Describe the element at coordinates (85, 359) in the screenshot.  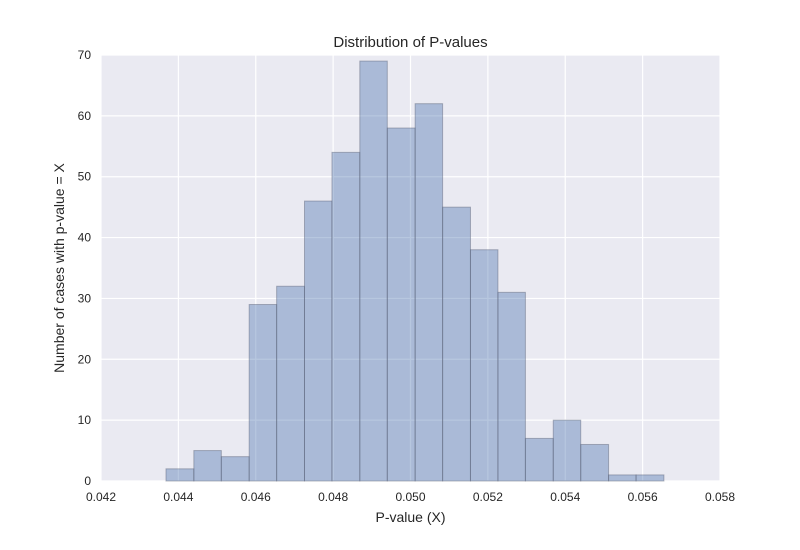
I see `y-tick-label: 20` at that location.